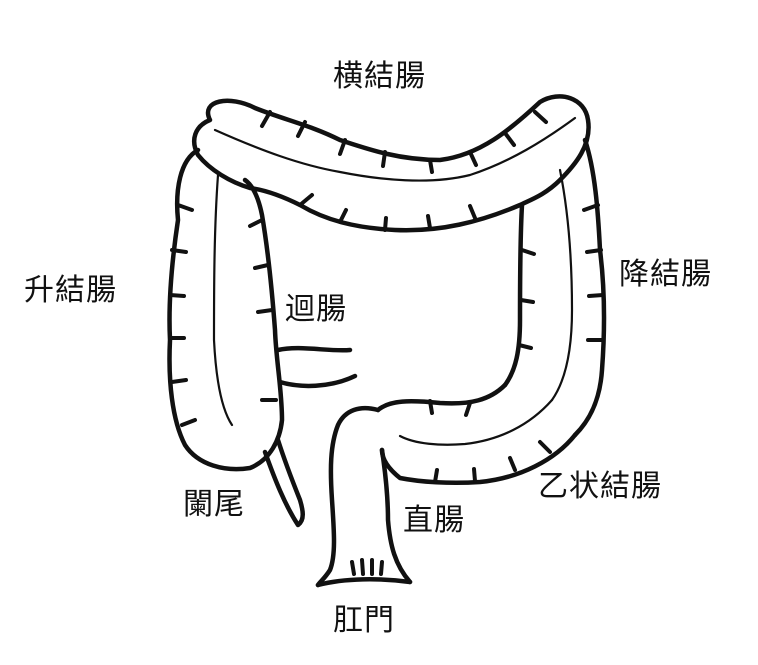 This screenshot has width=758, height=665. Describe the element at coordinates (391, 163) in the screenshot. I see `transverse-colon-shape` at that location.